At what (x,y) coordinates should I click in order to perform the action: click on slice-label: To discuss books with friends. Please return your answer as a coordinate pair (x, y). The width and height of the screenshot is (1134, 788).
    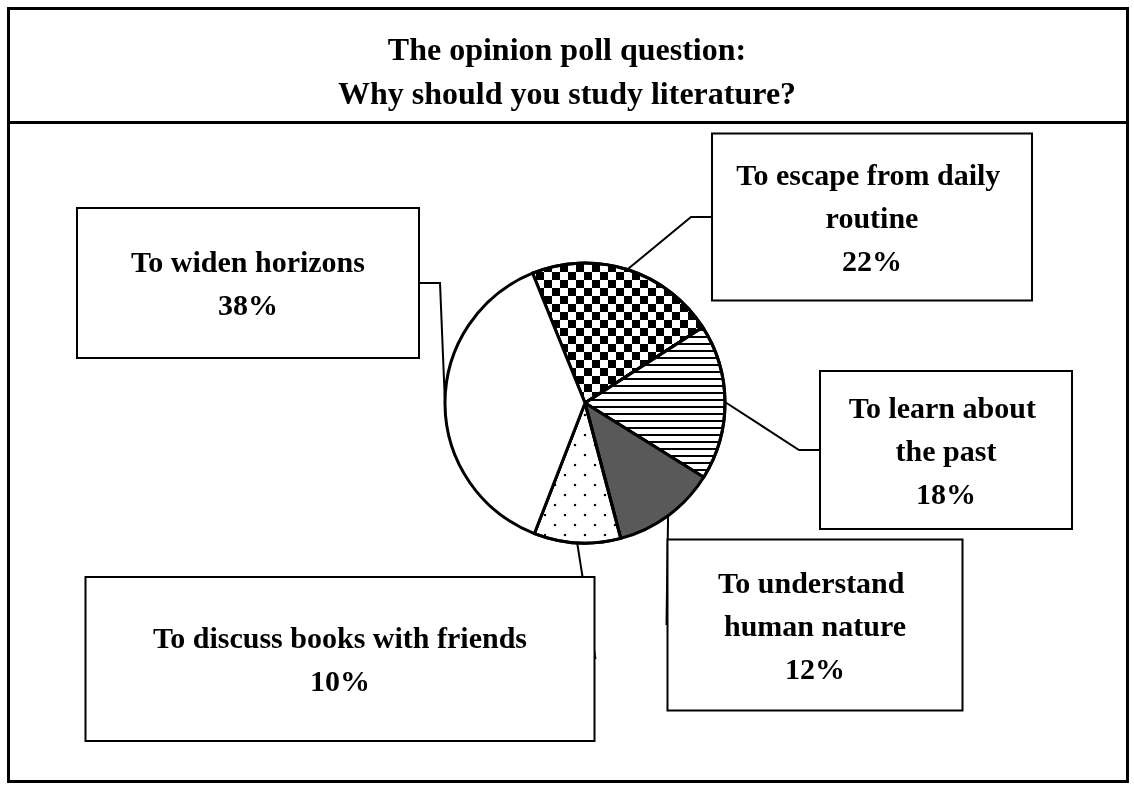
    Looking at the image, I should click on (340, 637).